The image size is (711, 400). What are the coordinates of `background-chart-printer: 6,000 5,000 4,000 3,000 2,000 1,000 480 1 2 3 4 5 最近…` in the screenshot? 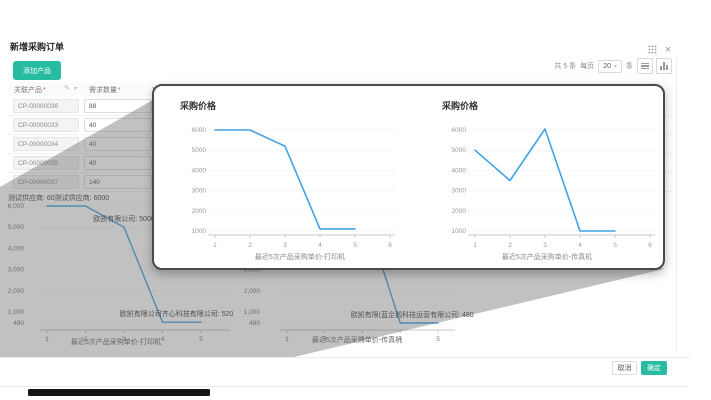 It's located at (121, 269).